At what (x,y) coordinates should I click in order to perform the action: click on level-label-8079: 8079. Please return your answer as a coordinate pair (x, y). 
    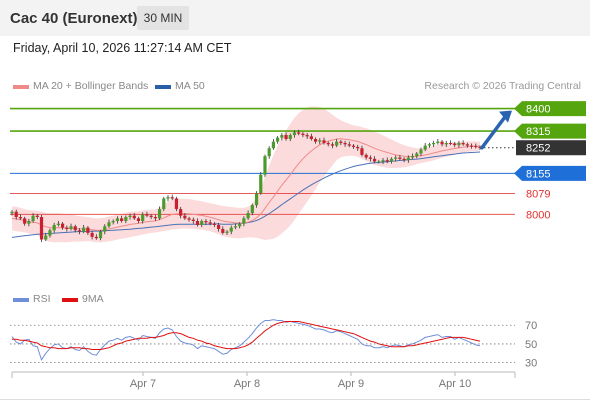
    Looking at the image, I should click on (538, 194).